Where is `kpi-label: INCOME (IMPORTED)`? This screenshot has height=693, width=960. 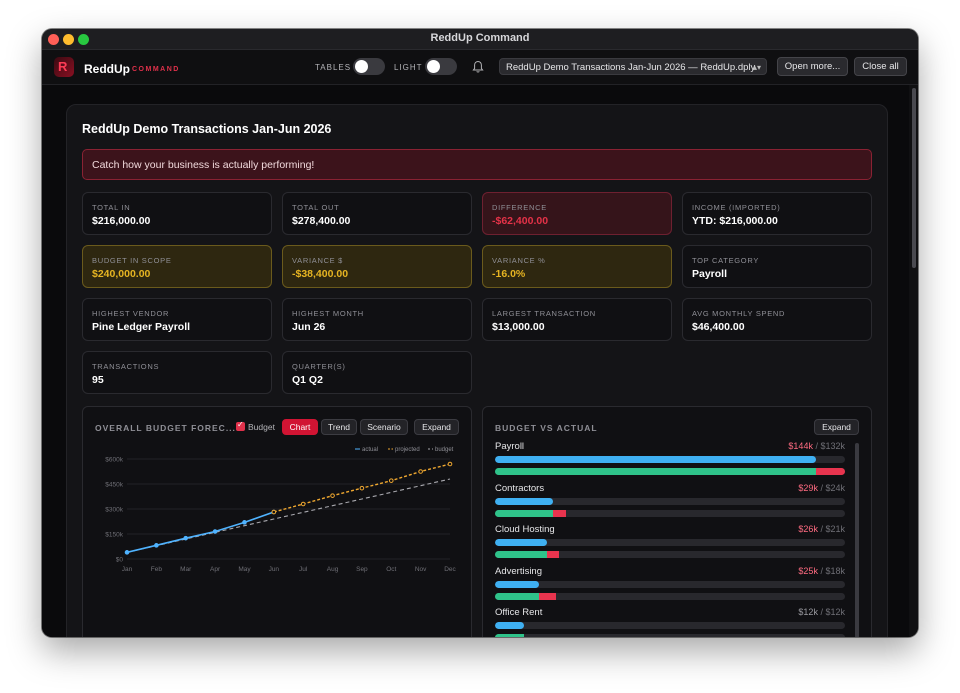 kpi-label: INCOME (IMPORTED) is located at coordinates (736, 207).